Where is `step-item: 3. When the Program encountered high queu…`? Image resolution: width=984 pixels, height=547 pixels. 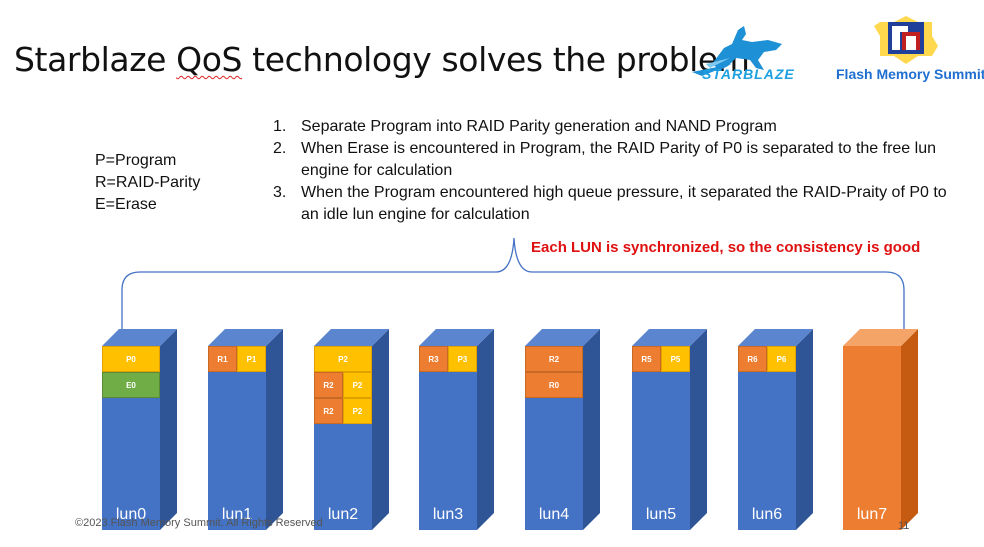 step-item: 3. When the Program encountered high queu… is located at coordinates (613, 204).